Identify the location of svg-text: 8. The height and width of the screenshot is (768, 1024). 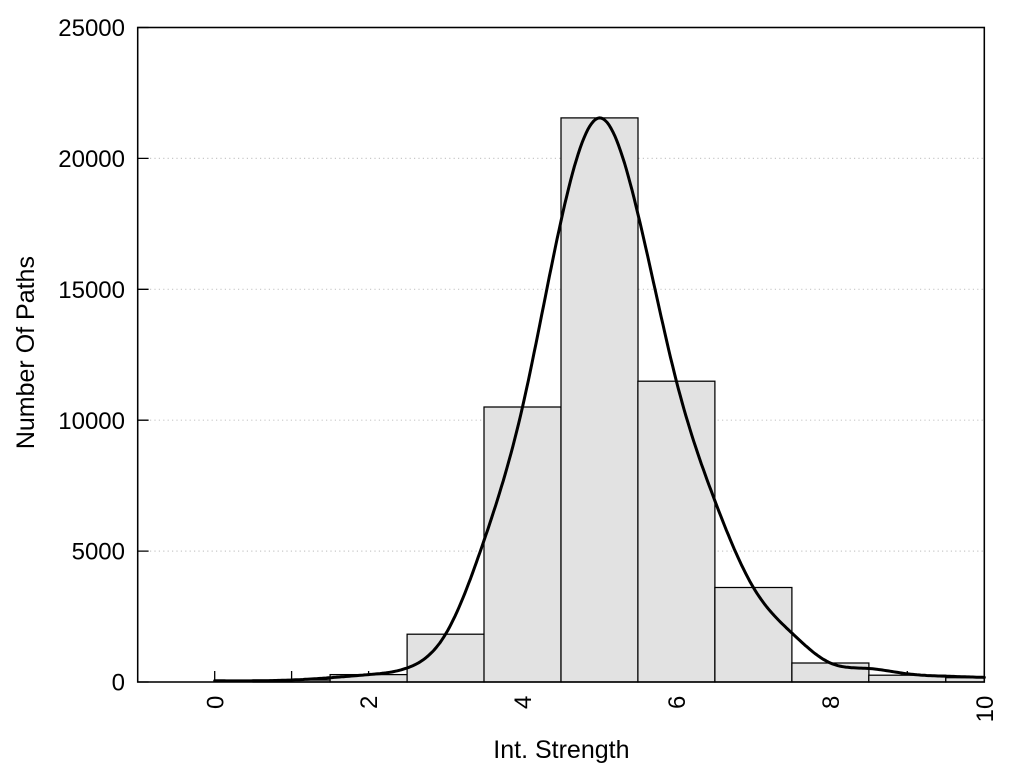
(831, 702).